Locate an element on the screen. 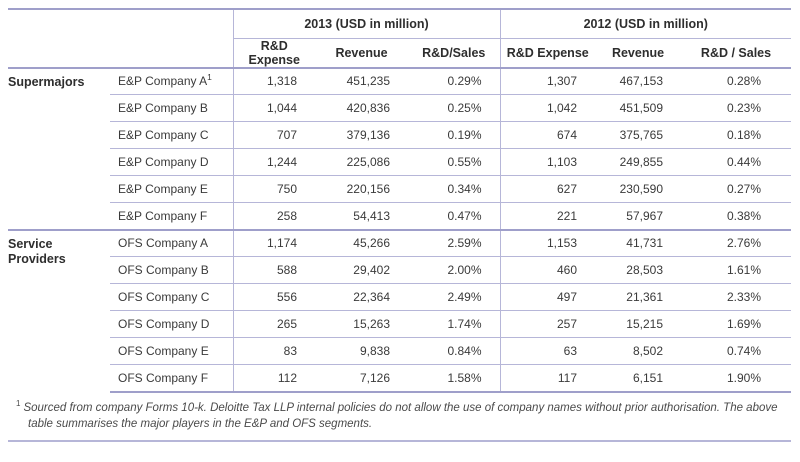  value-cell: 556 is located at coordinates (273, 297).